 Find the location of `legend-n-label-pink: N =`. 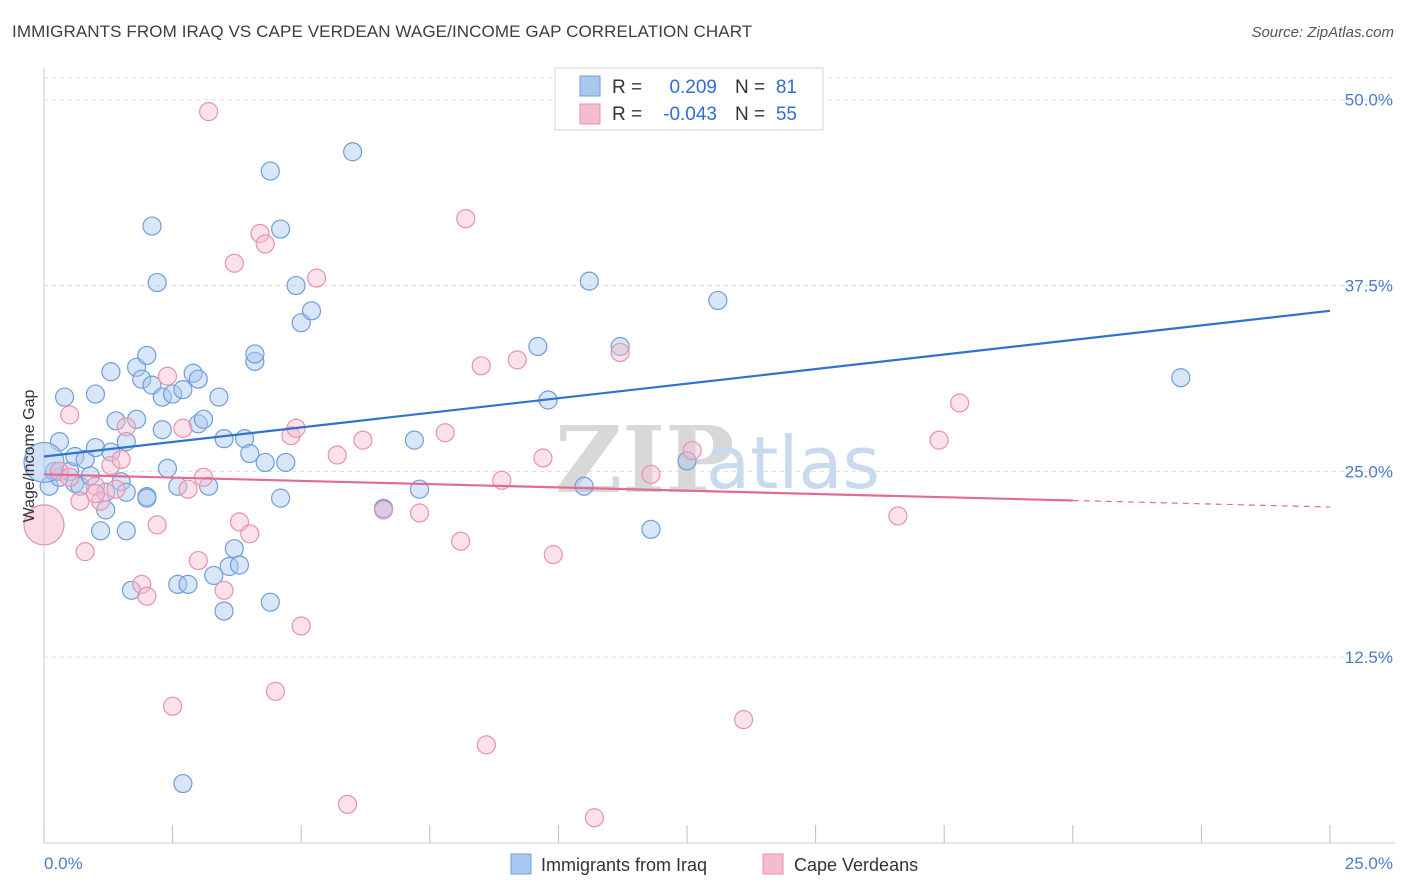

legend-n-label-pink: N = is located at coordinates (750, 114).